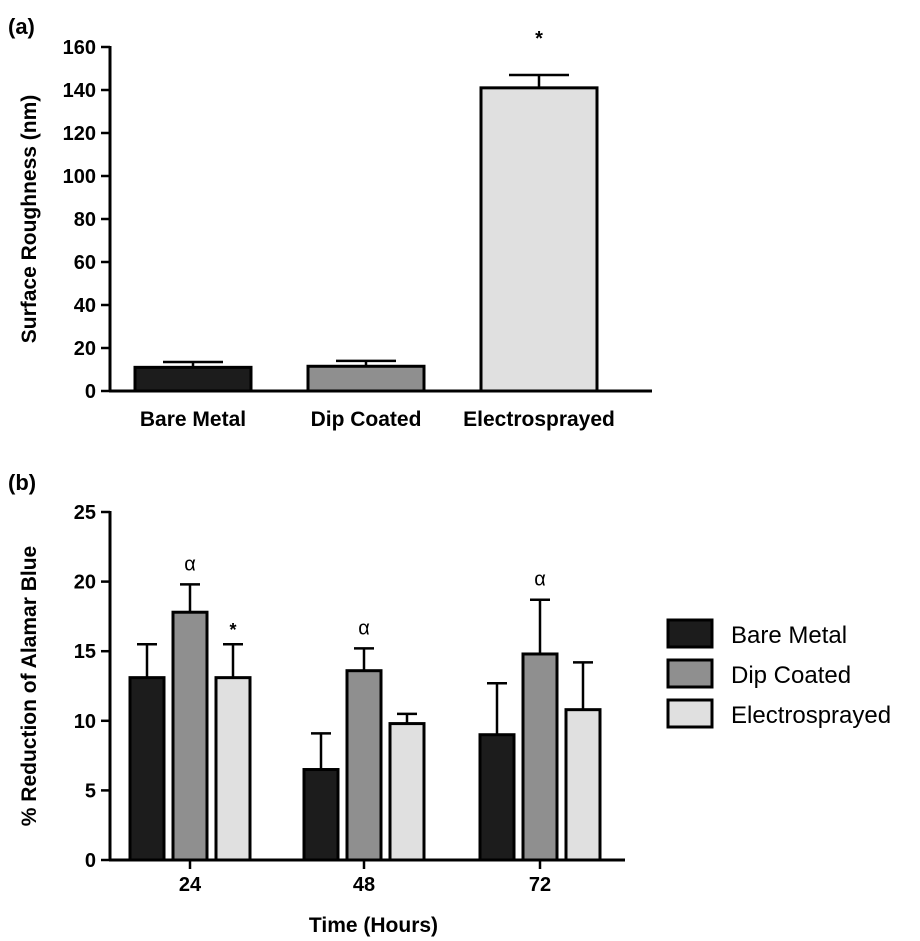  Describe the element at coordinates (791, 675) in the screenshot. I see `legend-label: Dip Coated` at that location.